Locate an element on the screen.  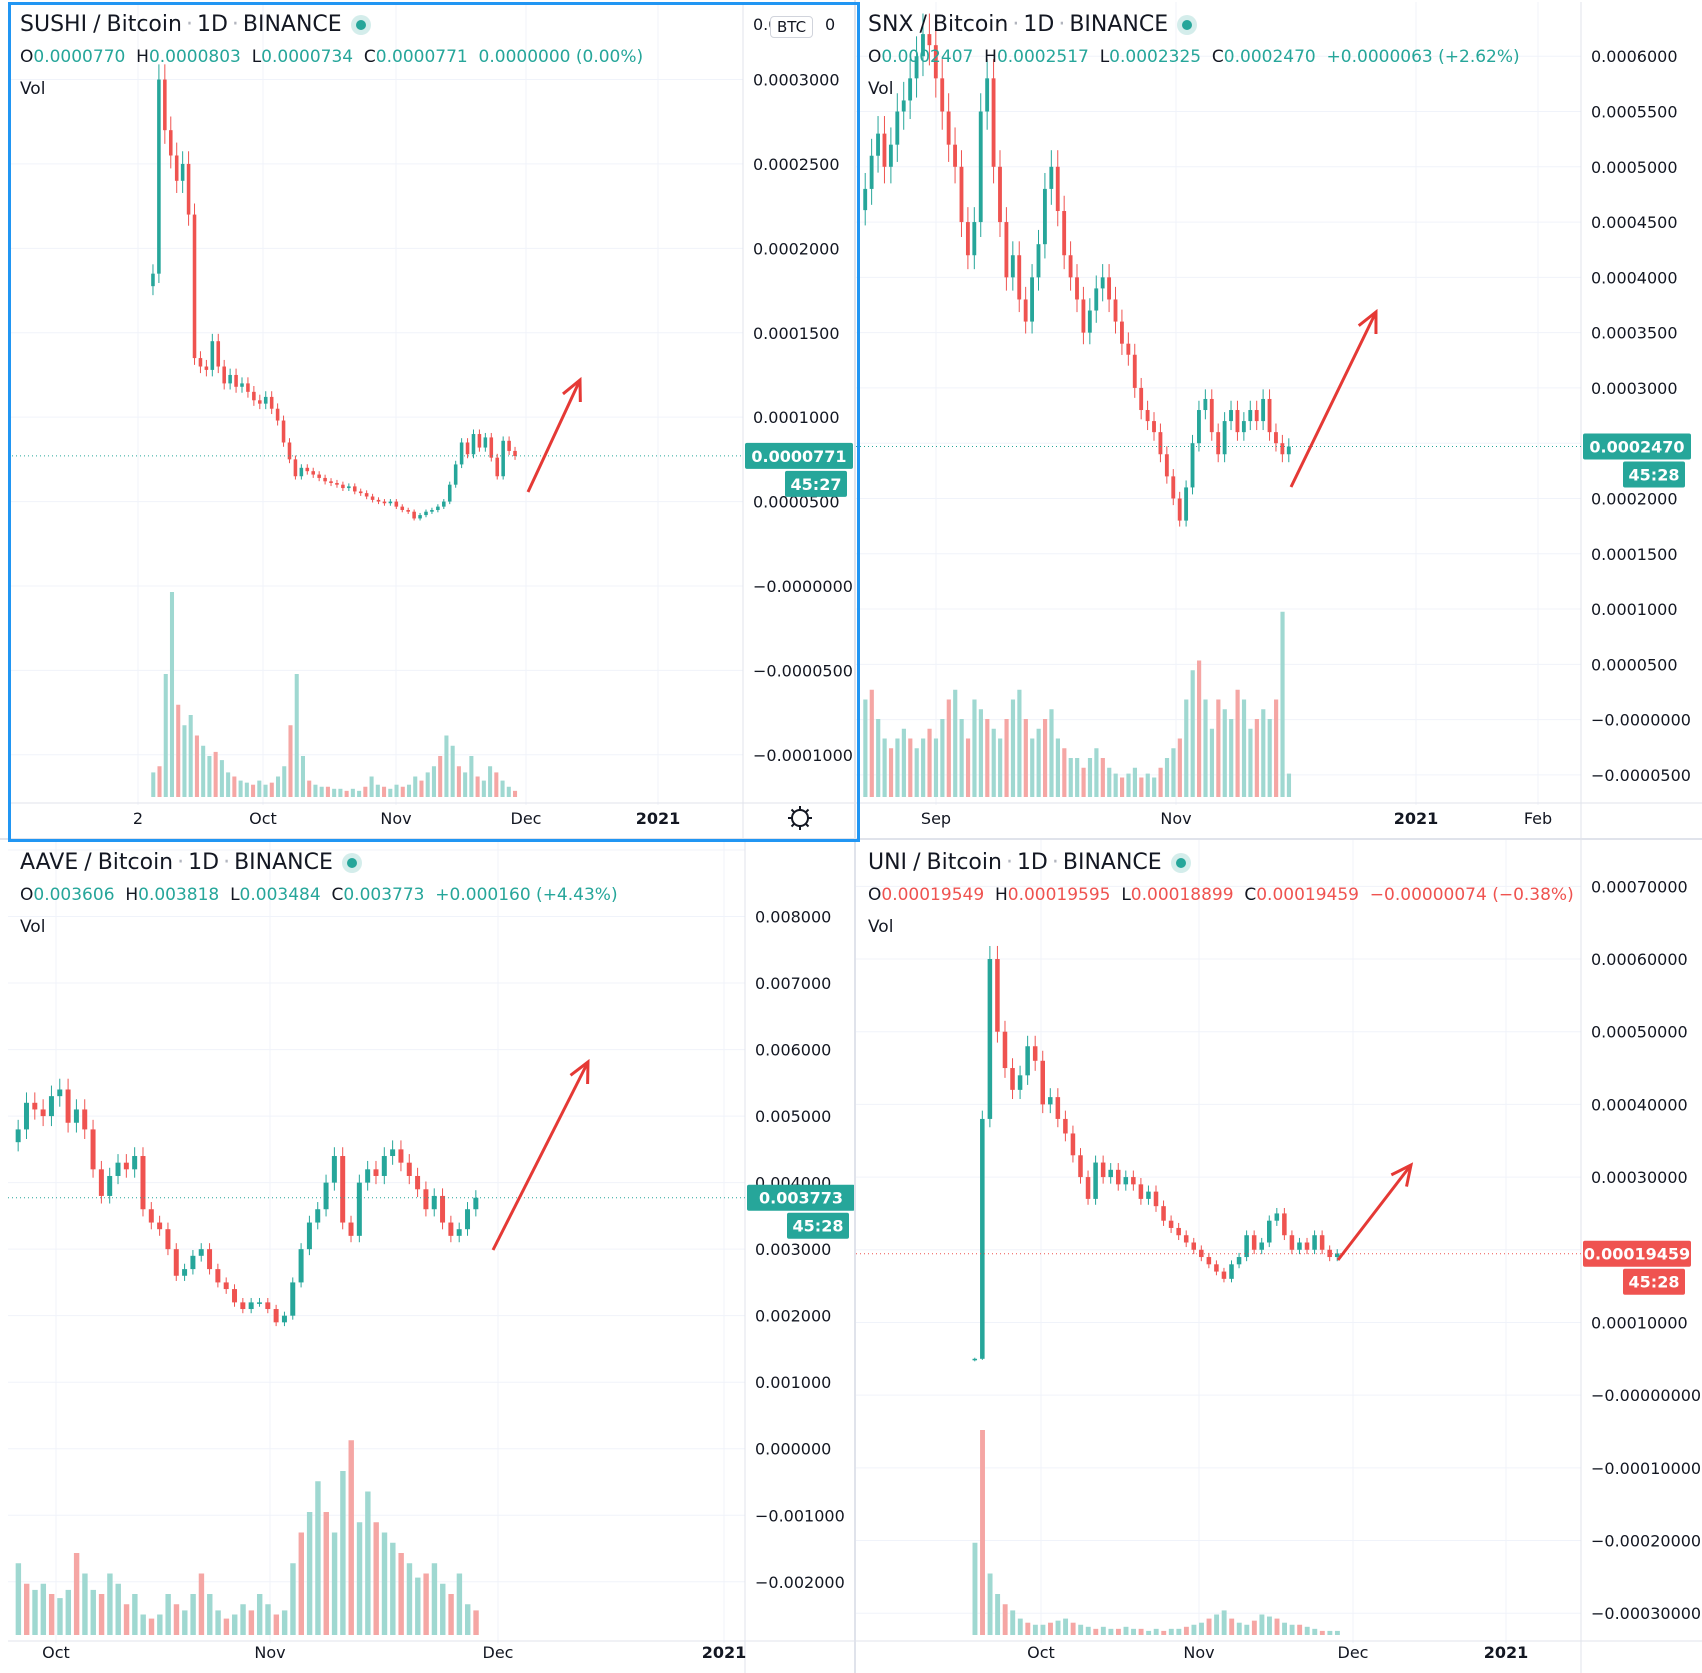
symbol-name: UNI is located at coordinates (888, 862).